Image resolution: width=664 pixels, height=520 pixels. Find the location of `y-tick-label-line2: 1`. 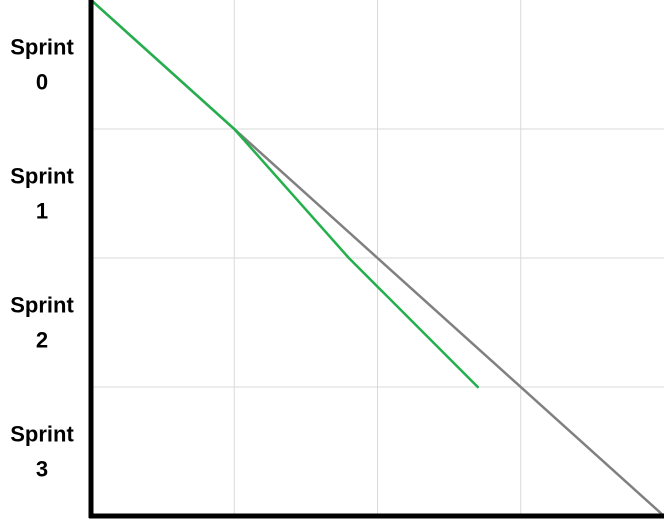

y-tick-label-line2: 1 is located at coordinates (42, 211).